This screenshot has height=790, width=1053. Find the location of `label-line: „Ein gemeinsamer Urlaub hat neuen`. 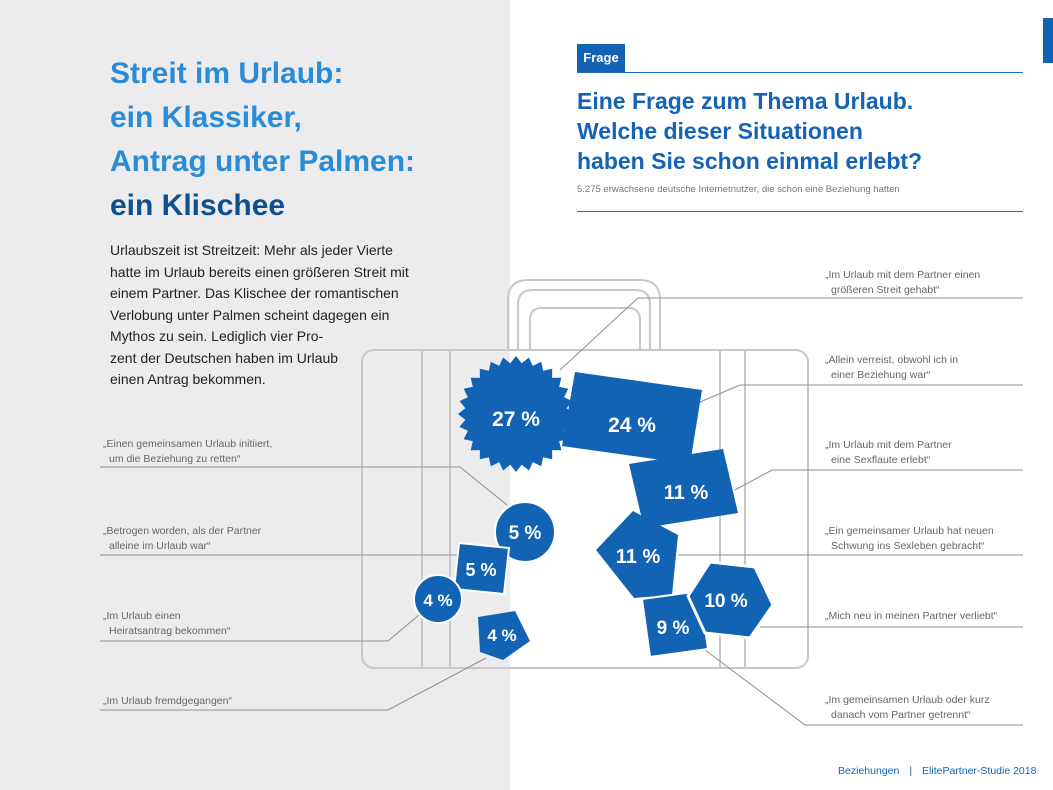

label-line: „Ein gemeinsamer Urlaub hat neuen is located at coordinates (909, 531).